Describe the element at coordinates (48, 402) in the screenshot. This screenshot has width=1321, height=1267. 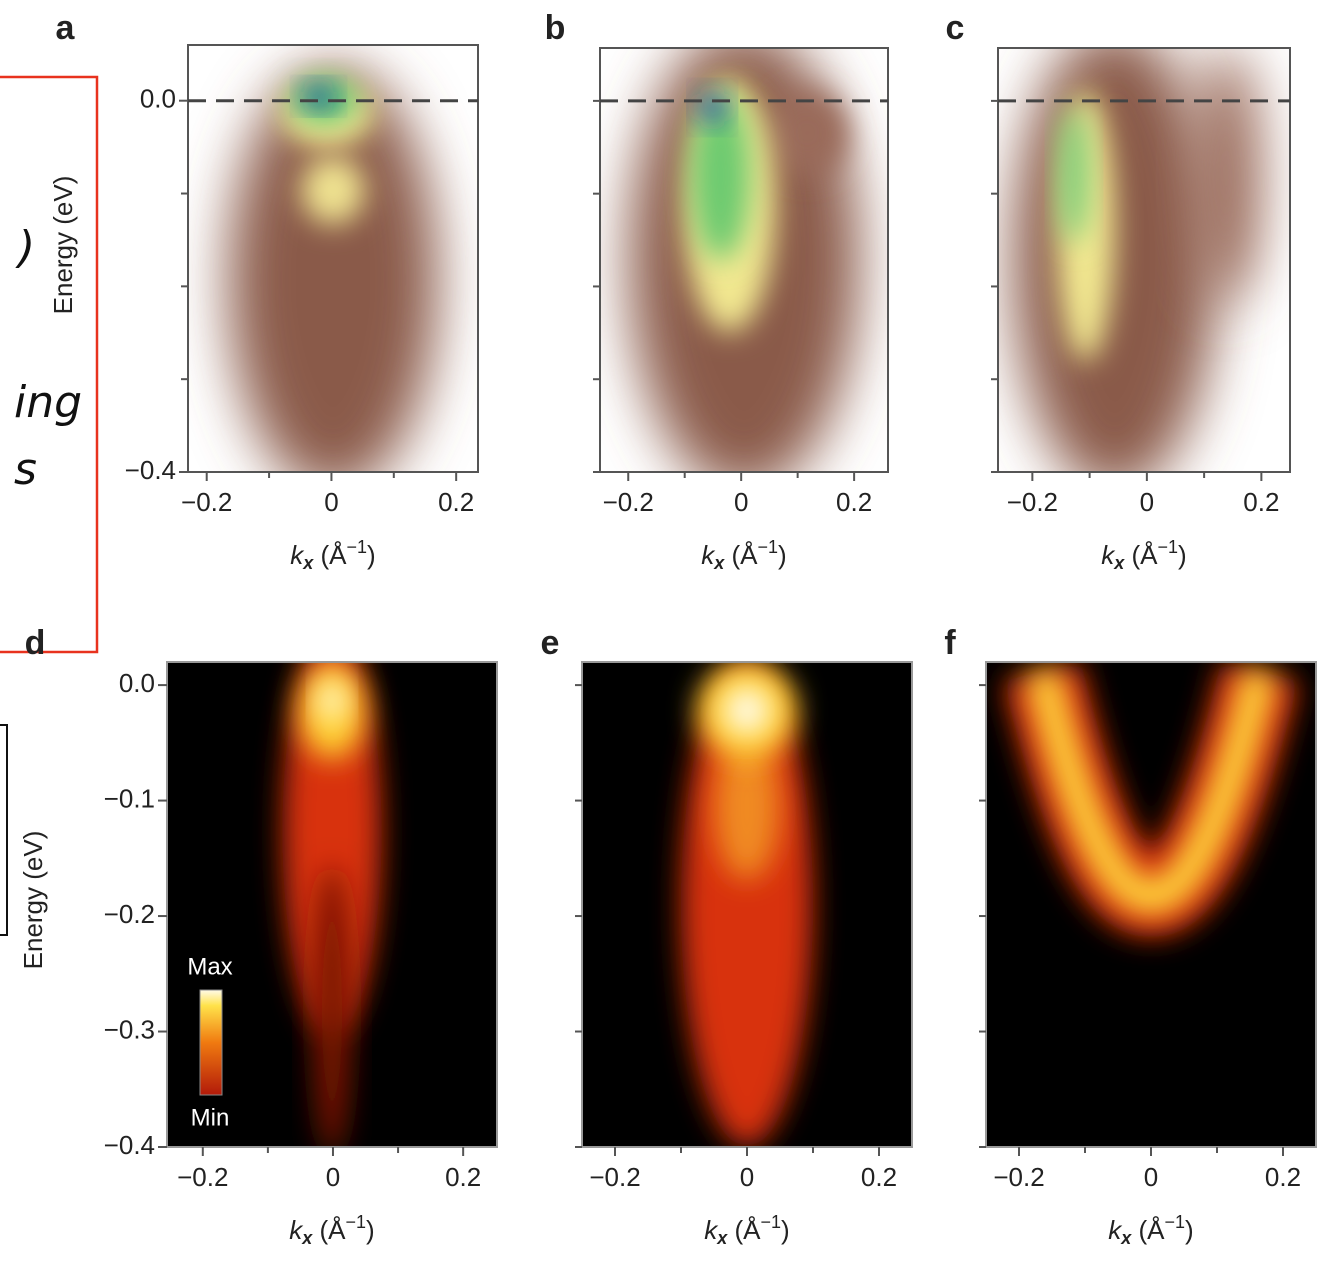
I see `text-fragment: ing` at that location.